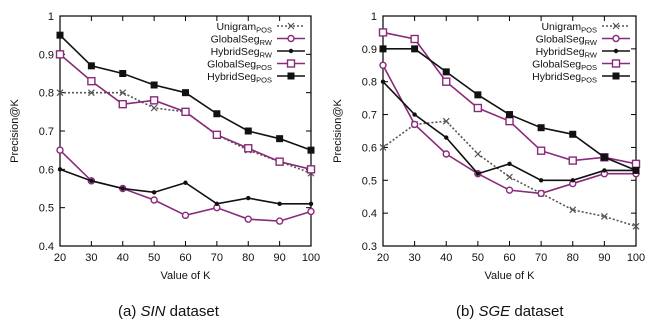 This screenshot has width=652, height=328. Describe the element at coordinates (311, 258) in the screenshot. I see `x-tick-label: 100` at that location.